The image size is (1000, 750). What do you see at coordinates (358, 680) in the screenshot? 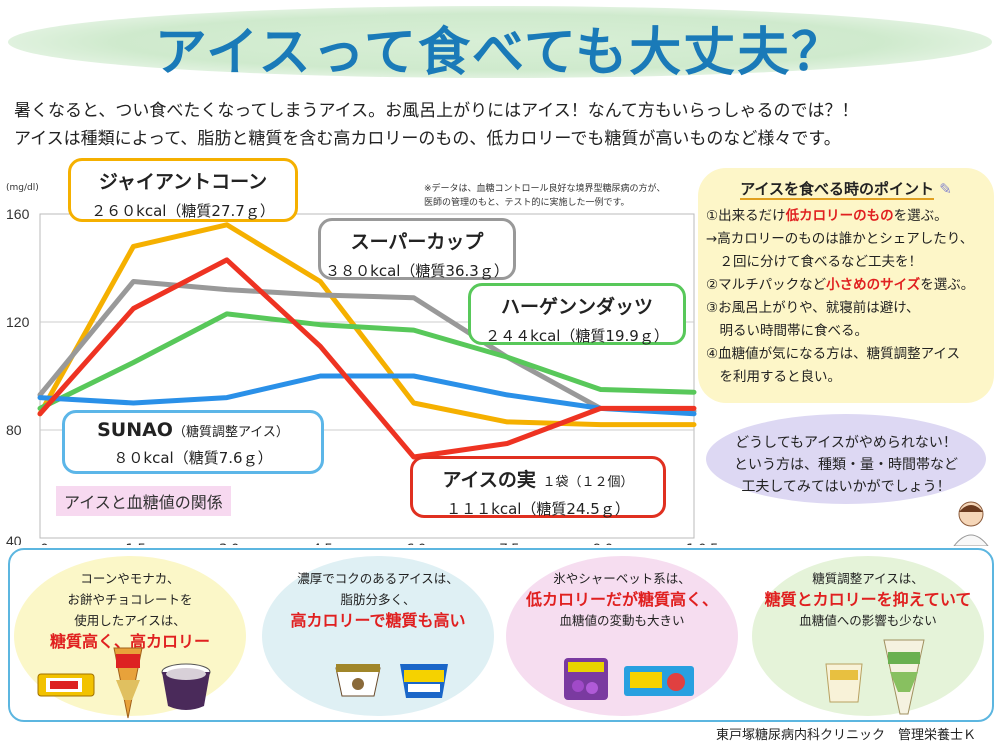
I see `premium-cup-ice-icon` at bounding box center [358, 680].